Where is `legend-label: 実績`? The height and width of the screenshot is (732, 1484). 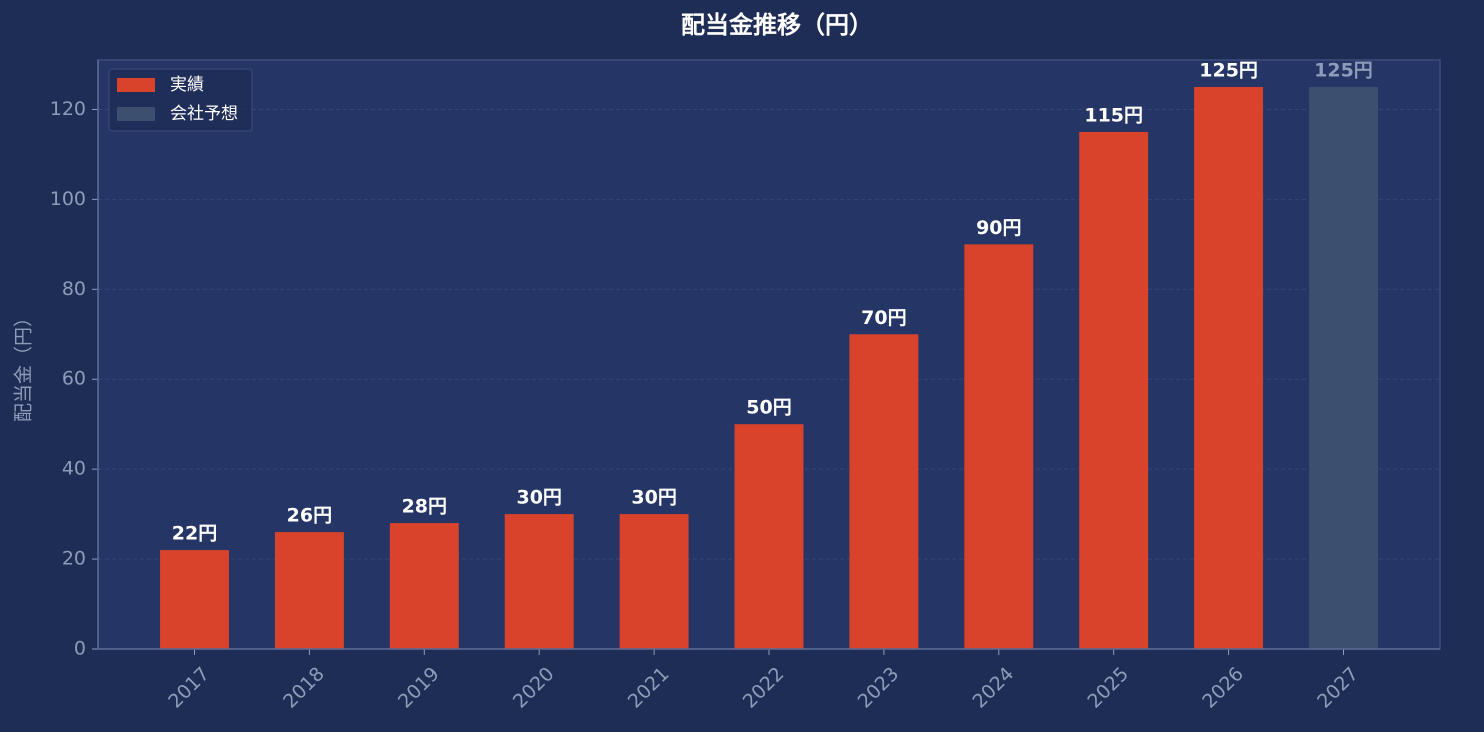 legend-label: 実績 is located at coordinates (187, 85).